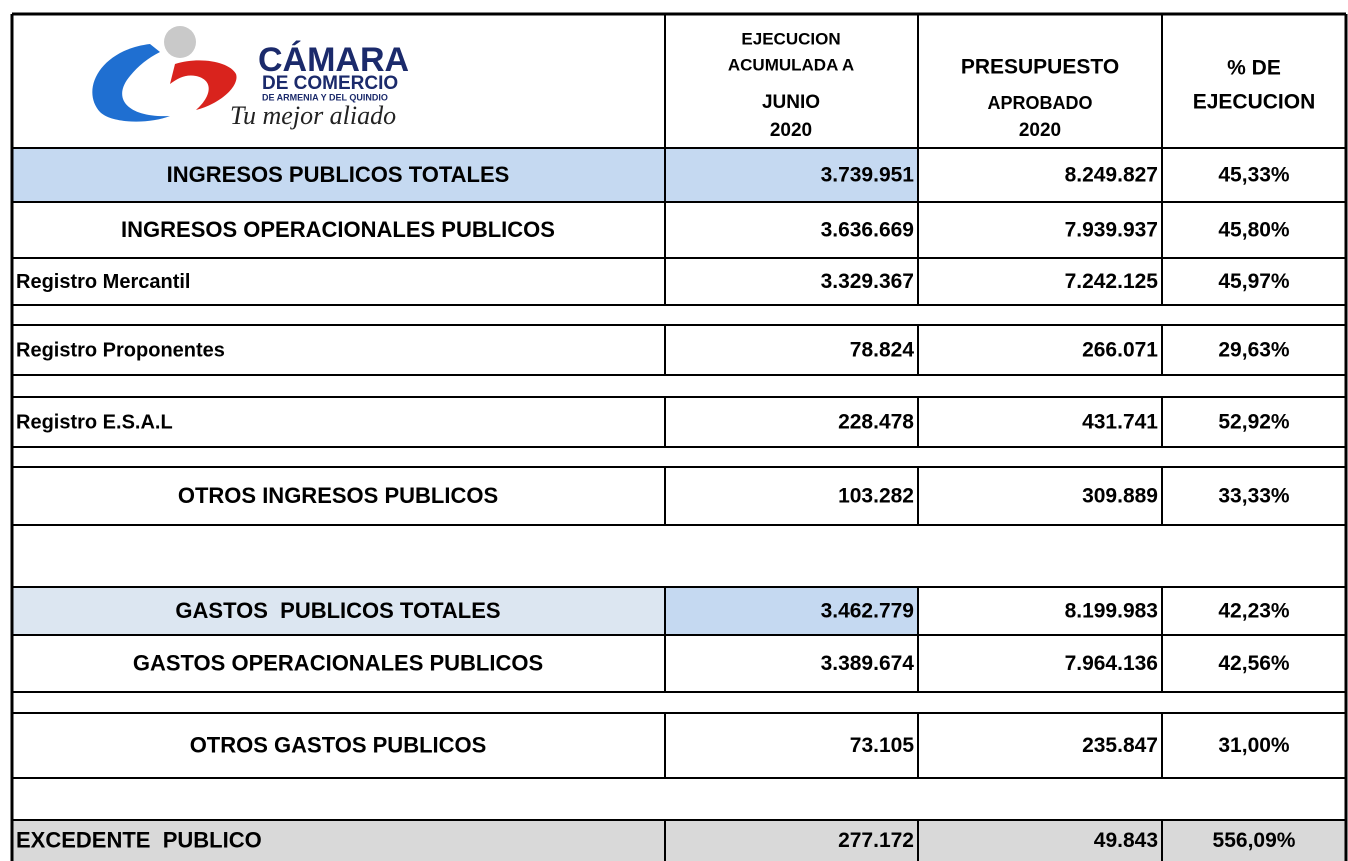 The image size is (1348, 861). Describe the element at coordinates (868, 663) in the screenshot. I see `cell-value: 3.389.674` at that location.